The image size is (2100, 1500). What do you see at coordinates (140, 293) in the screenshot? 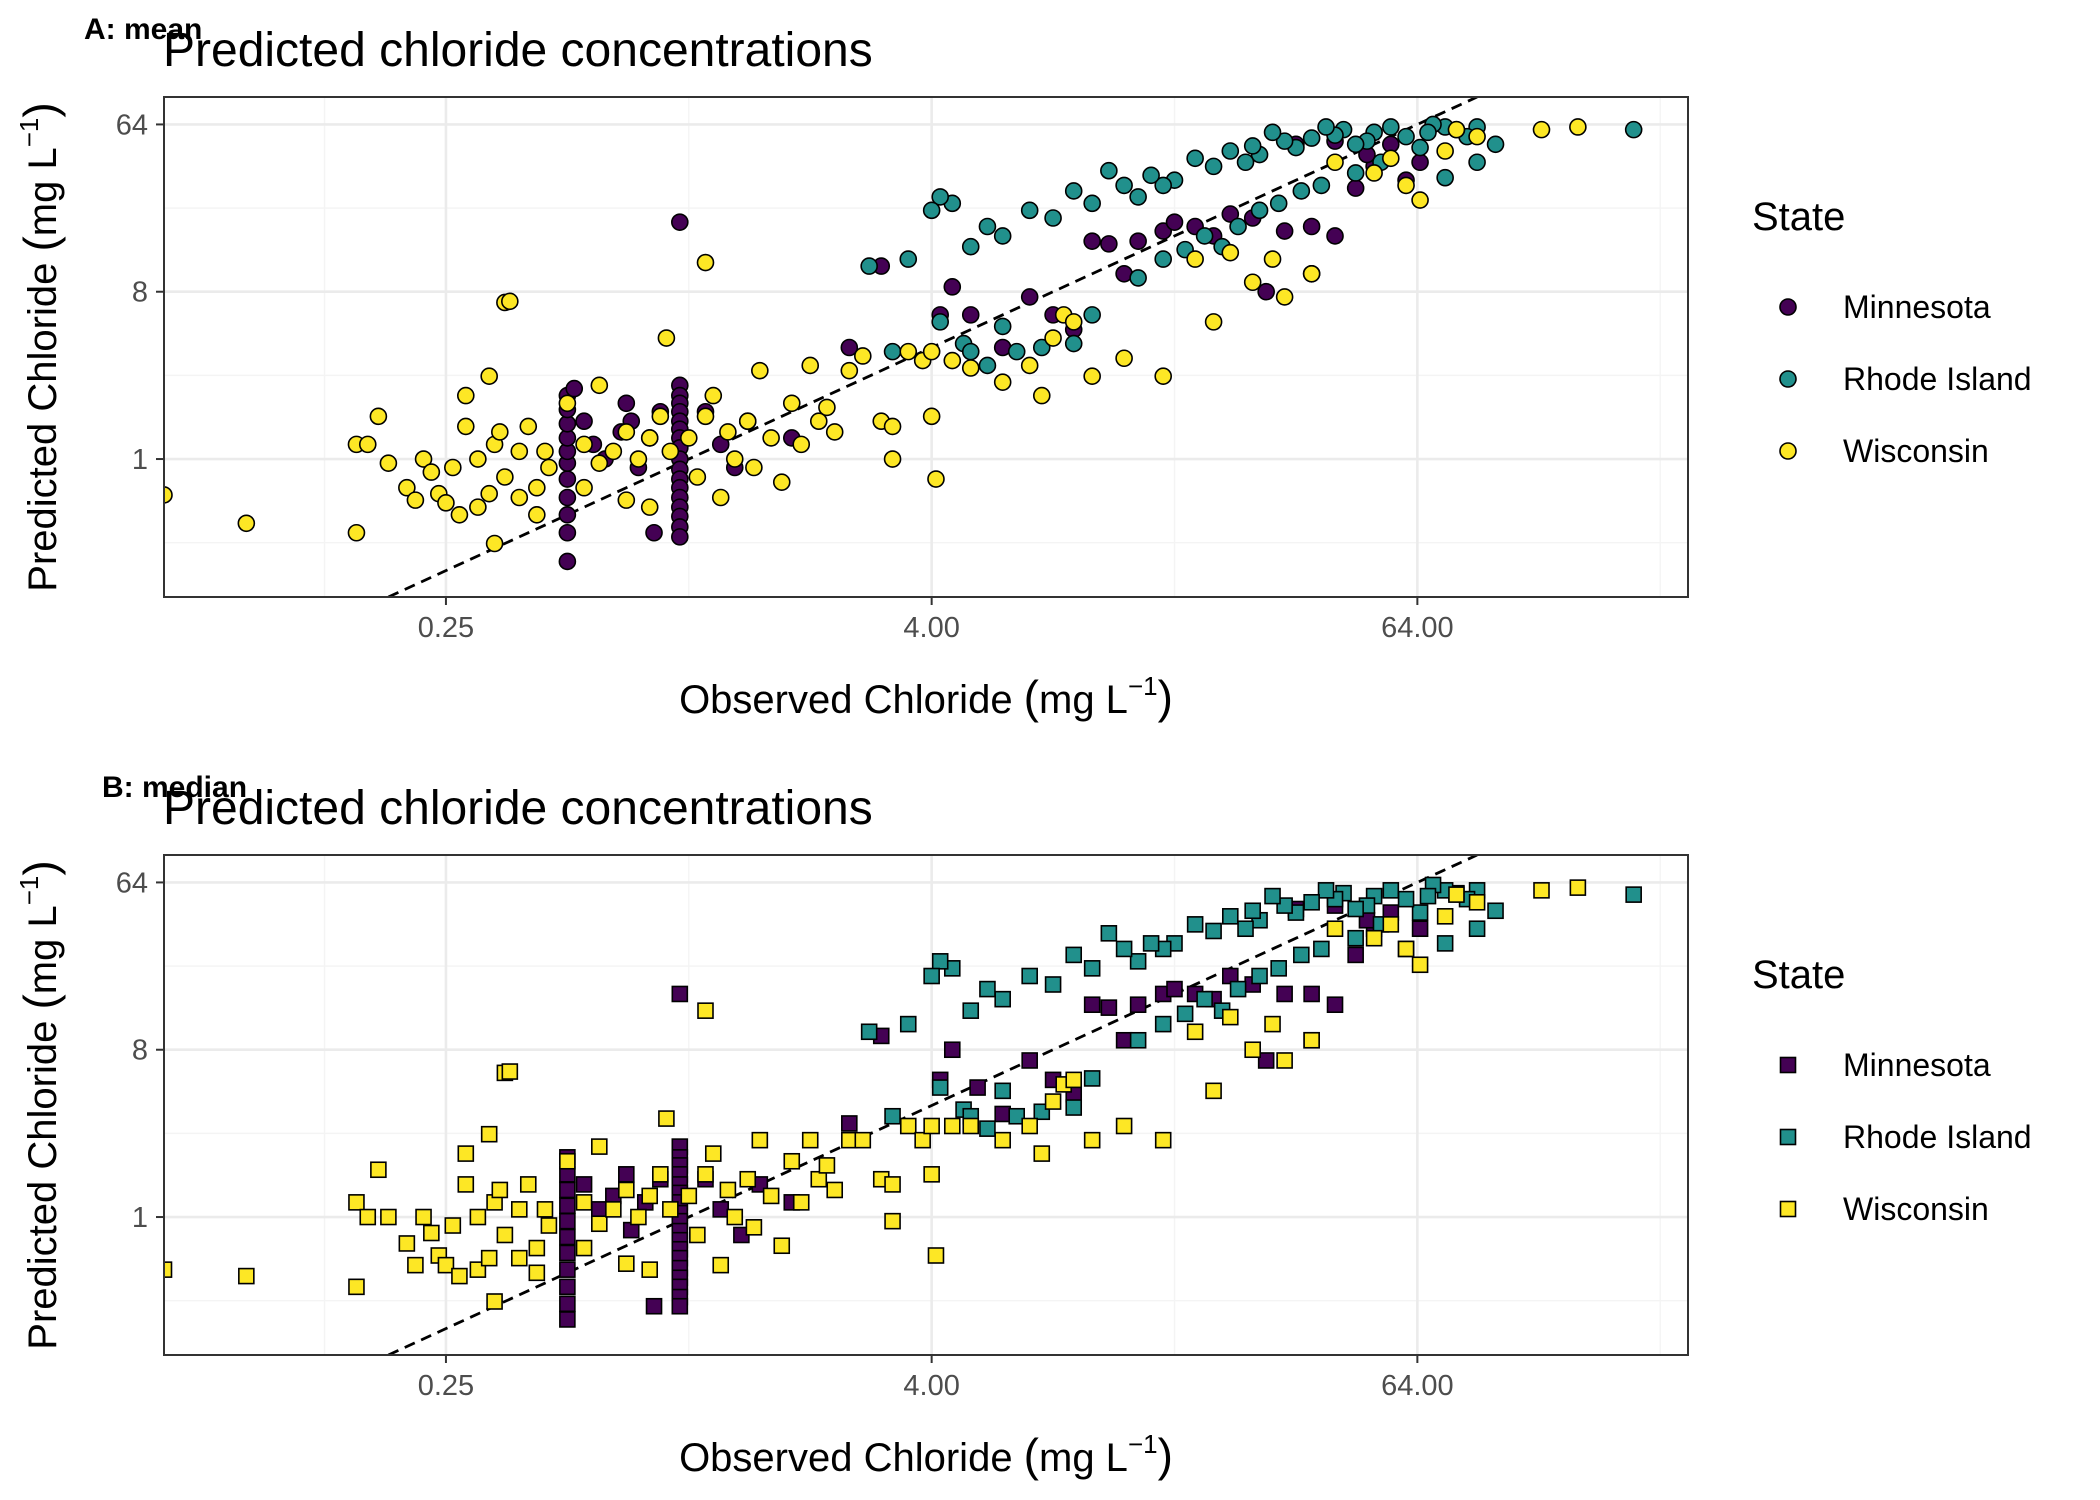
I see `y-tick-label: 8` at bounding box center [140, 293].